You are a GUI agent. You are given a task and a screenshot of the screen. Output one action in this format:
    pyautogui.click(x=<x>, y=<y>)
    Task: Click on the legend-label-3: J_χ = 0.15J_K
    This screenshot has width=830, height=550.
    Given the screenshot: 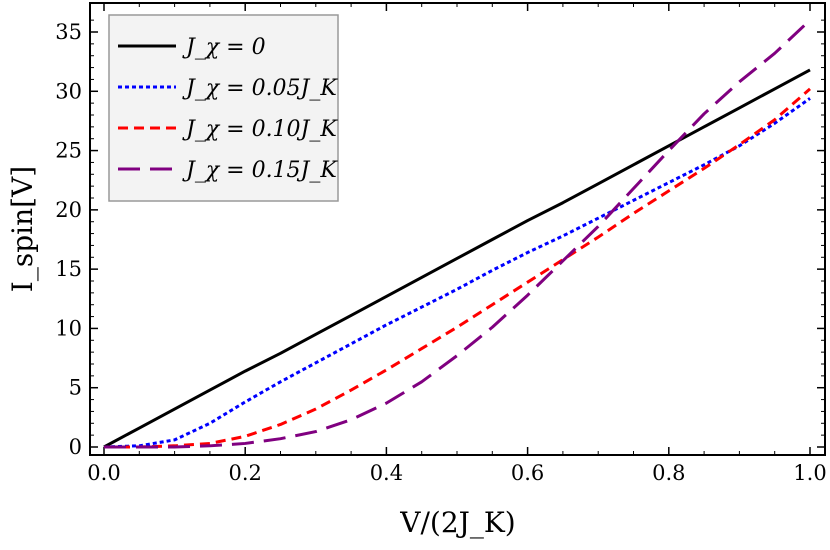 What is the action you would take?
    pyautogui.click(x=260, y=170)
    